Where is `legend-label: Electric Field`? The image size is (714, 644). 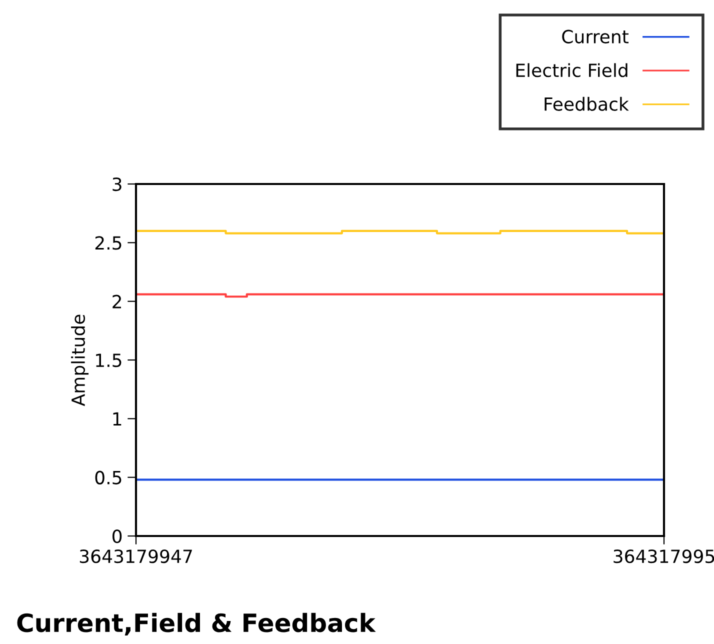
legend-label: Electric Field is located at coordinates (572, 70).